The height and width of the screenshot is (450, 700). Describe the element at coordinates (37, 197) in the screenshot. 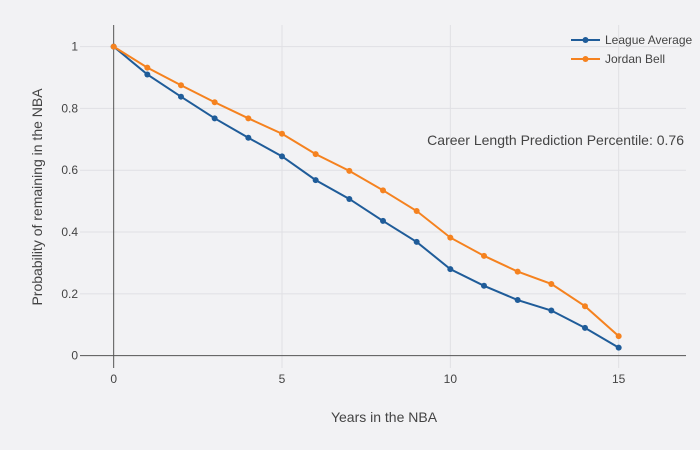

I see `y-axis-title: Probability of remaining in the NBA` at that location.